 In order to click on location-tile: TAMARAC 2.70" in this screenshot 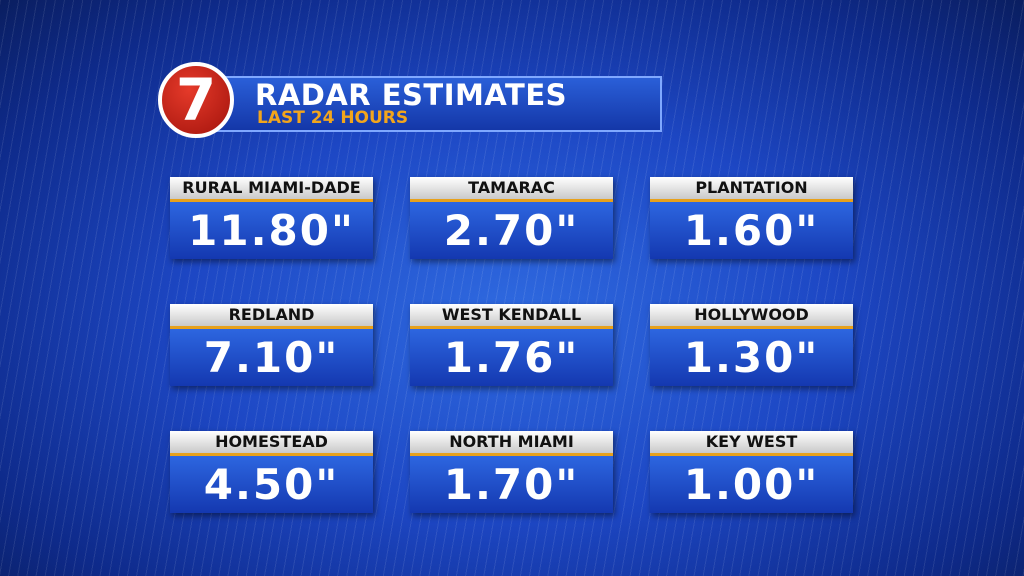, I will do `click(511, 218)`.